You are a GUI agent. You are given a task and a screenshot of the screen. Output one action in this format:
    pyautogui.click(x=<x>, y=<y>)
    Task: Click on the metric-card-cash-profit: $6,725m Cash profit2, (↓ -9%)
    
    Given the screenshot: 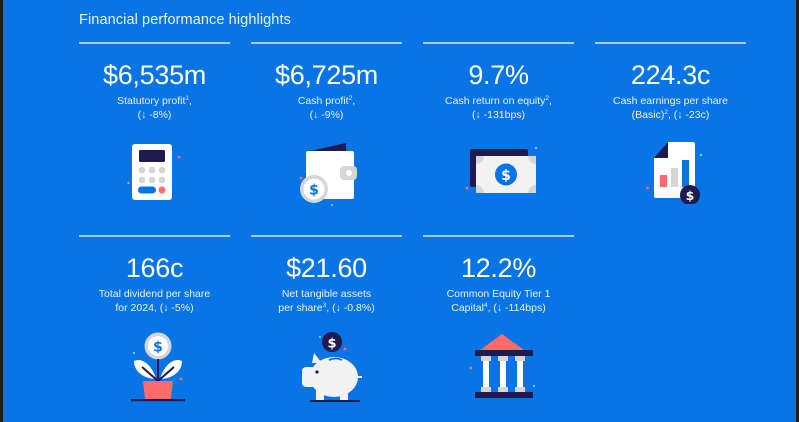 What is the action you would take?
    pyautogui.click(x=326, y=82)
    